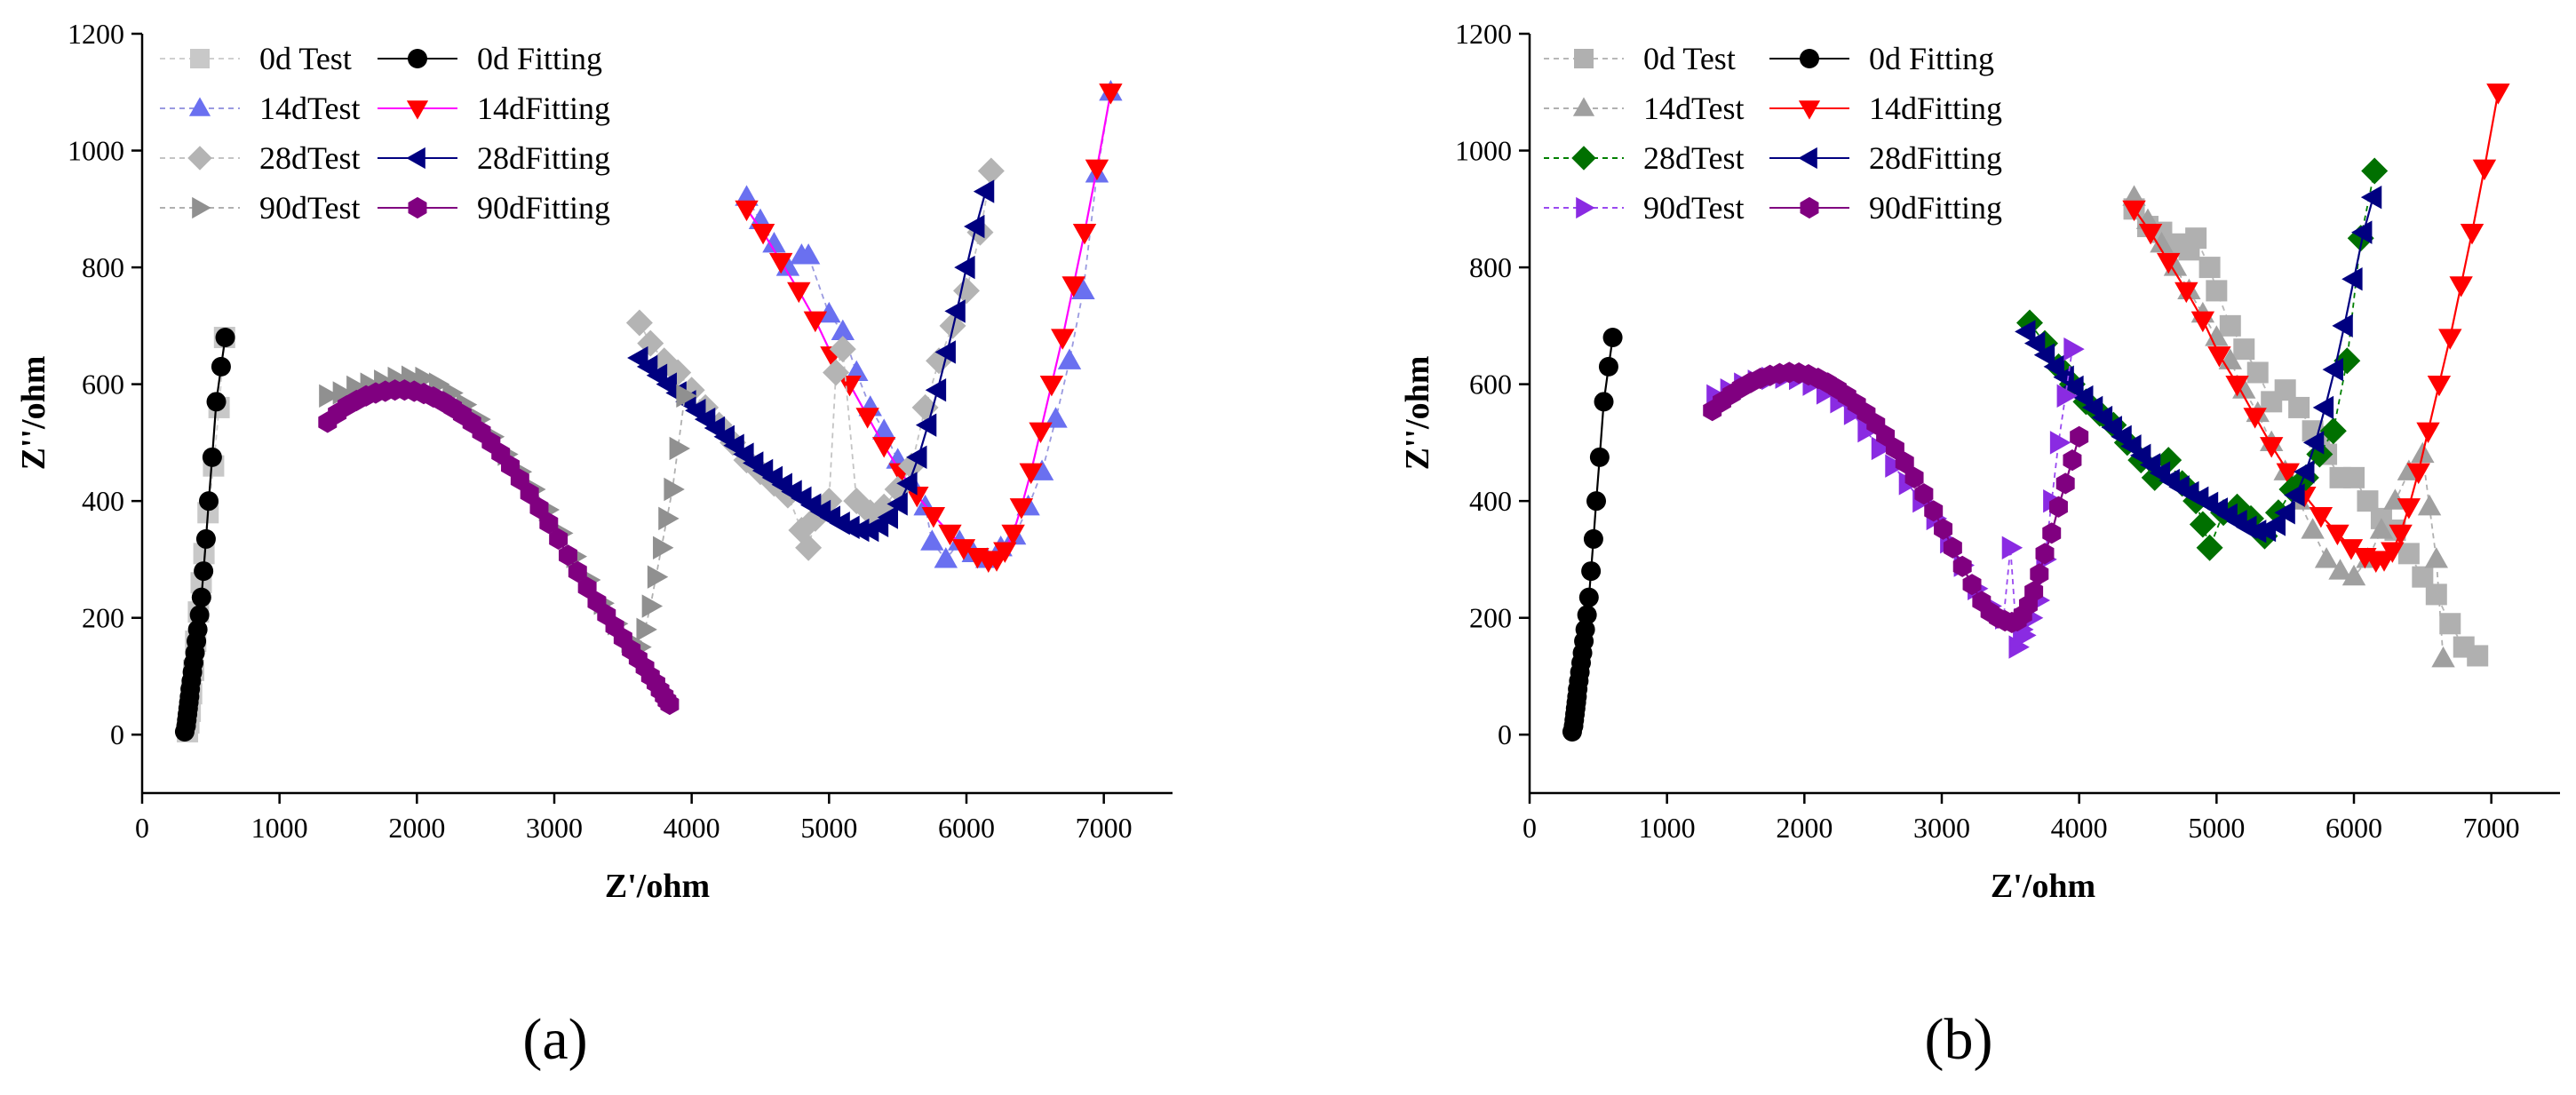 The height and width of the screenshot is (1095, 2576). What do you see at coordinates (508, 512) in the screenshot?
I see `series-90dtest` at bounding box center [508, 512].